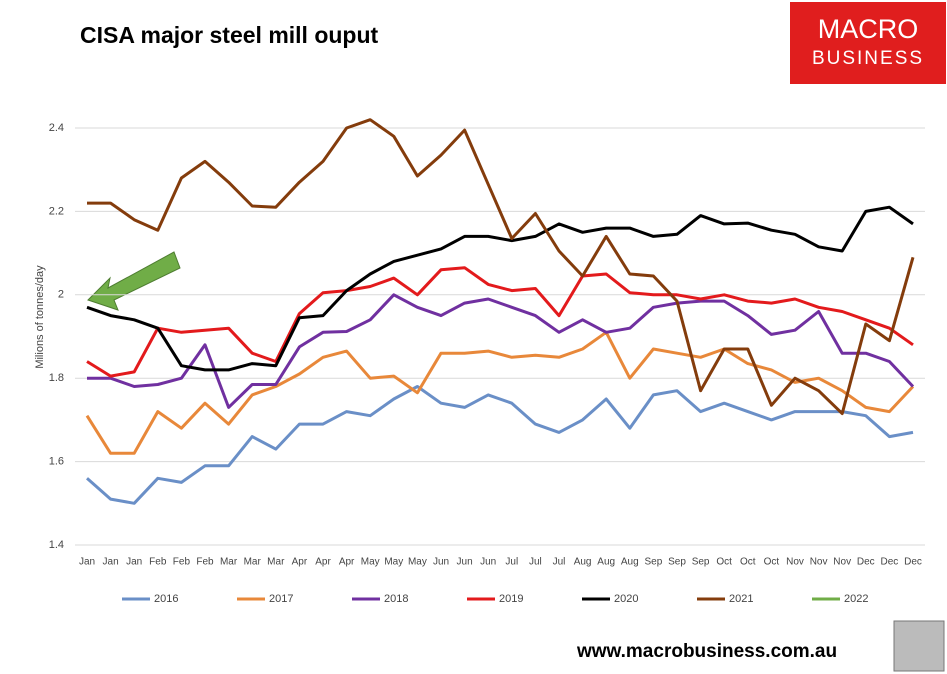 The width and height of the screenshot is (947, 674). Describe the element at coordinates (229, 35) in the screenshot. I see `chart-title: CISA major steel mill ouput` at that location.